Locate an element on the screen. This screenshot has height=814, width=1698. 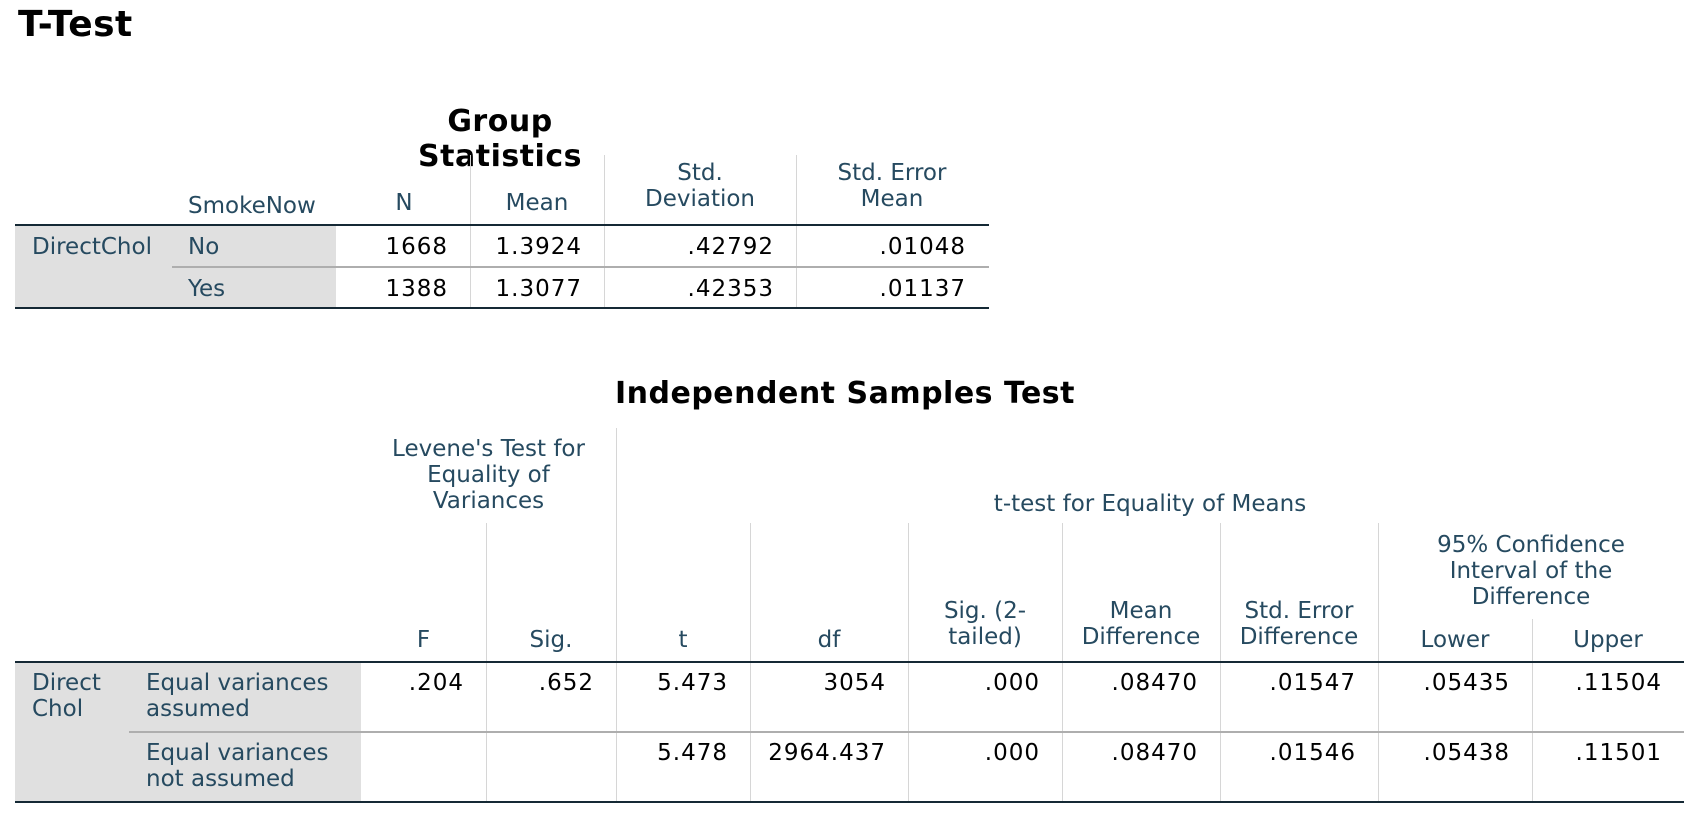
independent-samples-test-title: Independent Samples Test is located at coordinates (845, 393).